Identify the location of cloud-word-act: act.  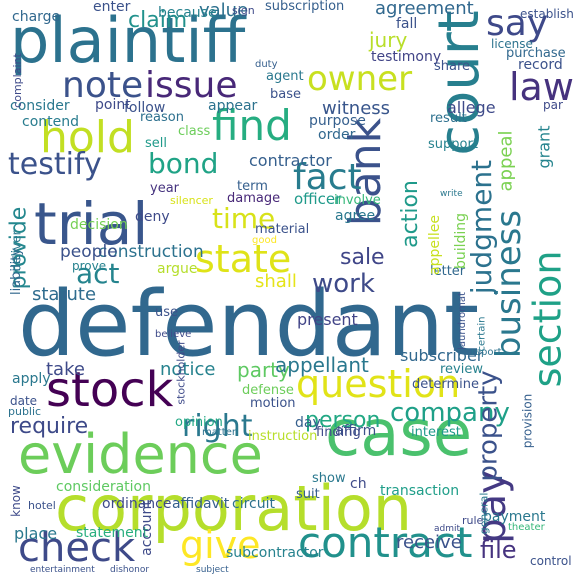
(98, 273).